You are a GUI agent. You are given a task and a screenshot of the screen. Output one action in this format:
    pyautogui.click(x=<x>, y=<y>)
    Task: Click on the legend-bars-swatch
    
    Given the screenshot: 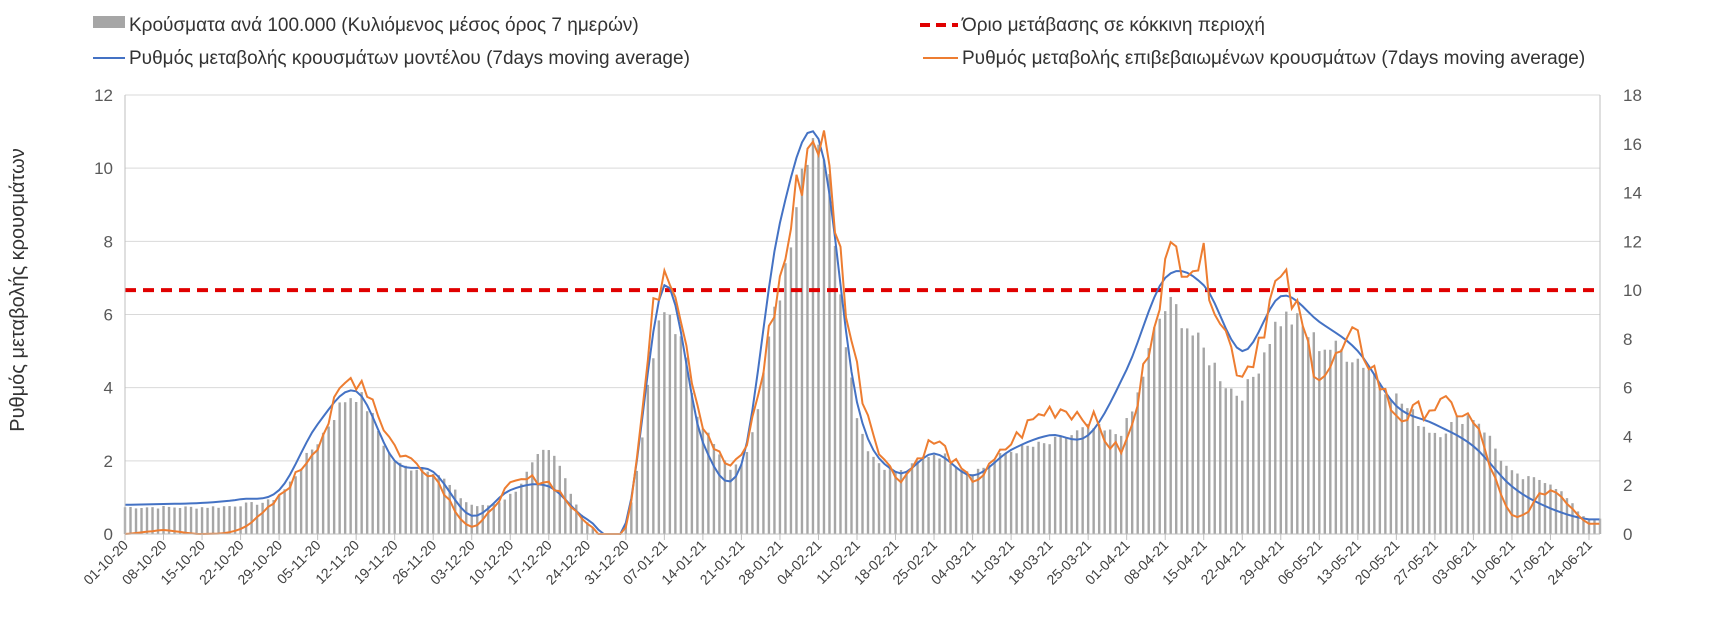 What is the action you would take?
    pyautogui.click(x=109, y=22)
    